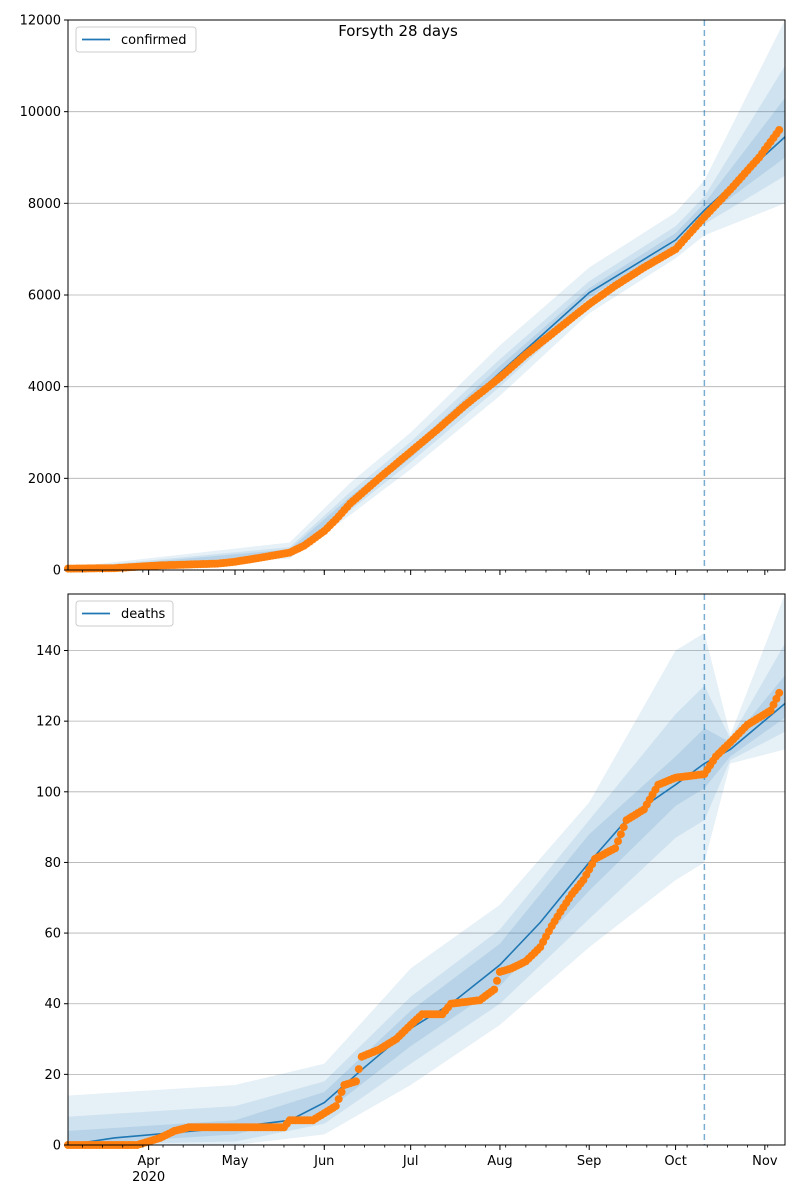 This screenshot has height=1200, width=800. Describe the element at coordinates (499, 1161) in the screenshot. I see `deaths-x-tick-label: Aug` at that location.